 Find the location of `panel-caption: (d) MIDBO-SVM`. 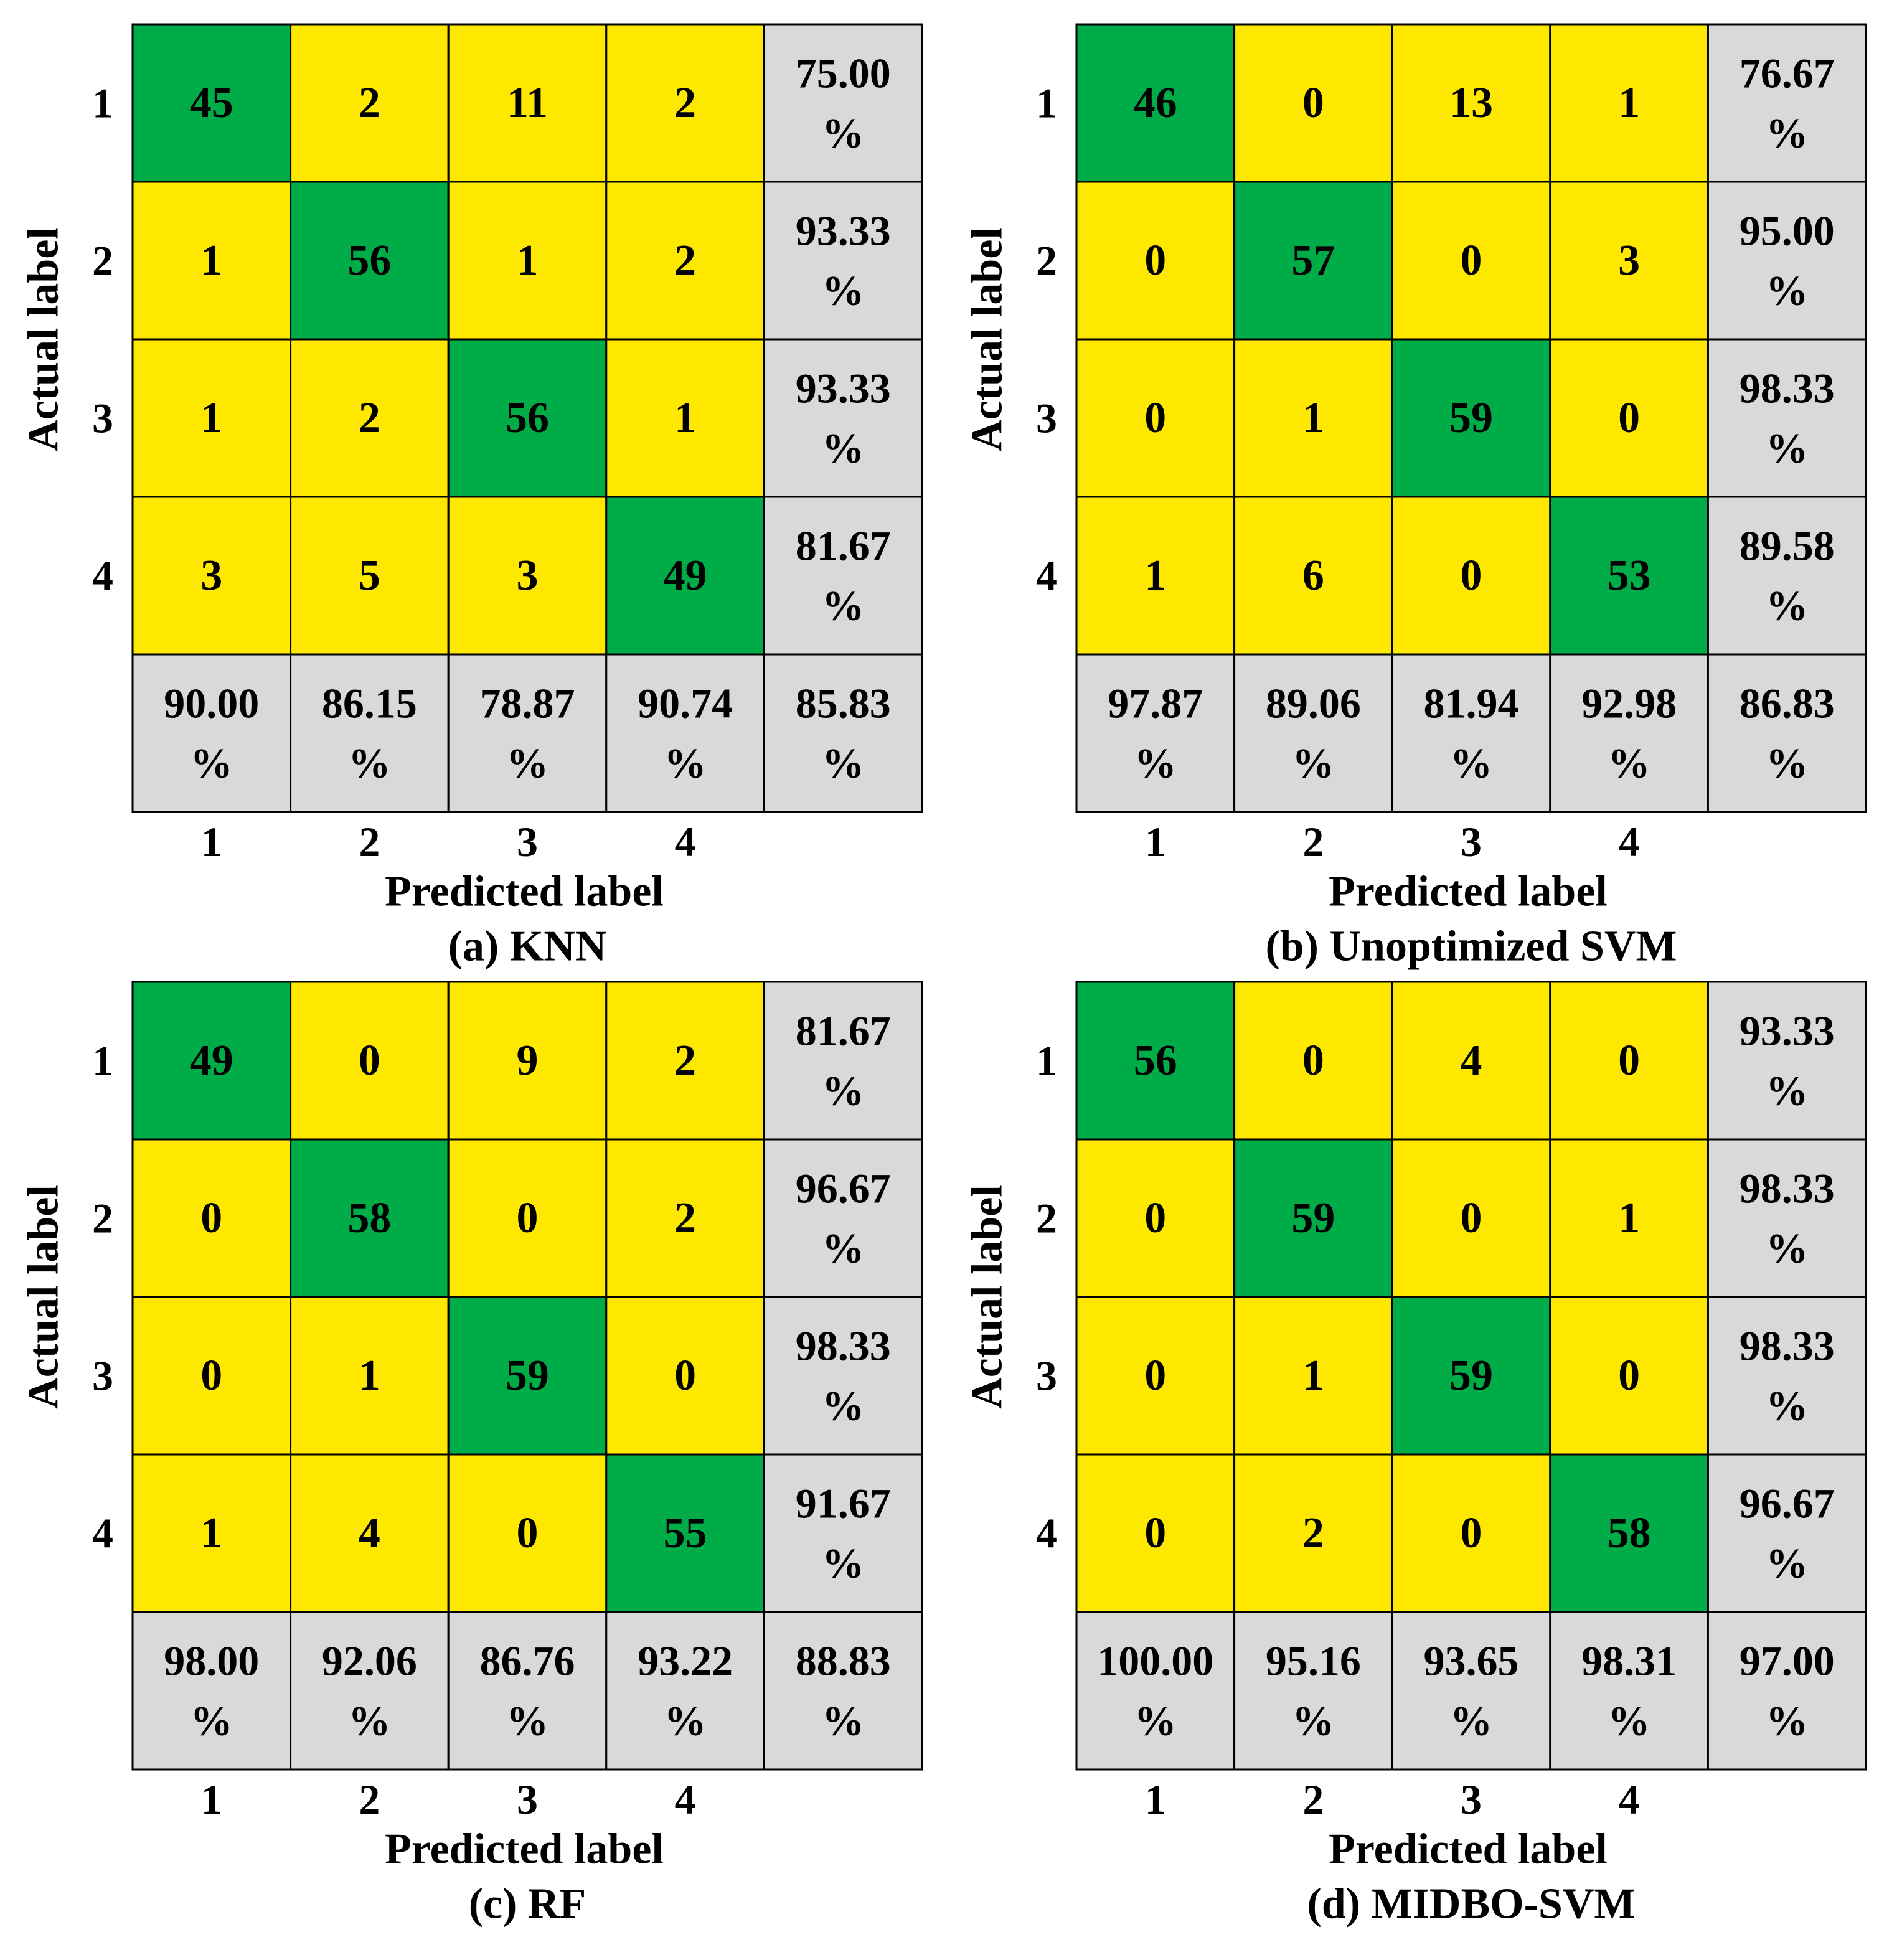

panel-caption: (d) MIDBO-SVM is located at coordinates (1471, 1904).